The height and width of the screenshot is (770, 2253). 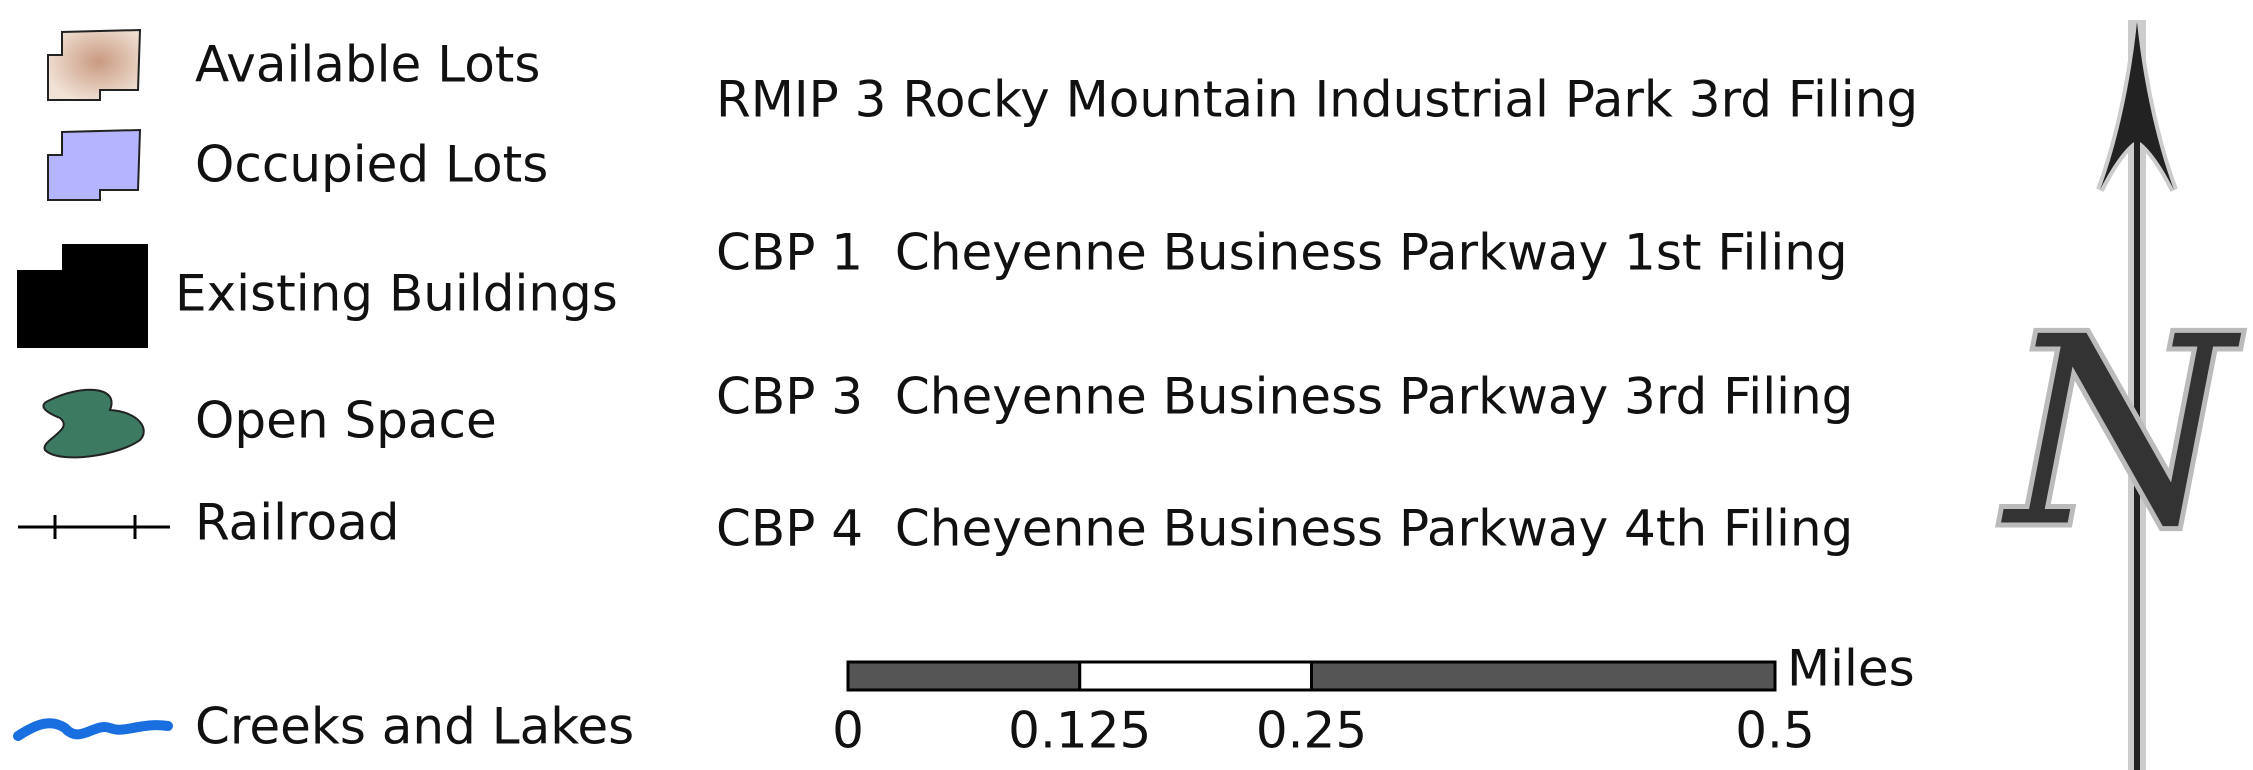 I want to click on railroad-icon, so click(x=94, y=527).